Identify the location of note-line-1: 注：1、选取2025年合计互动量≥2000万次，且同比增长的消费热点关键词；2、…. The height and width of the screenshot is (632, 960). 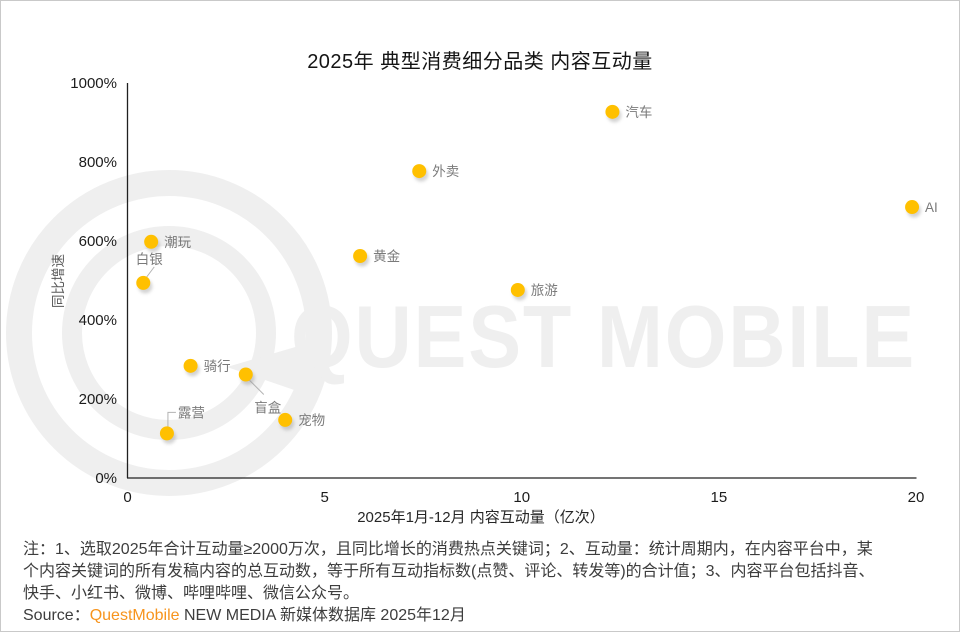
(448, 549).